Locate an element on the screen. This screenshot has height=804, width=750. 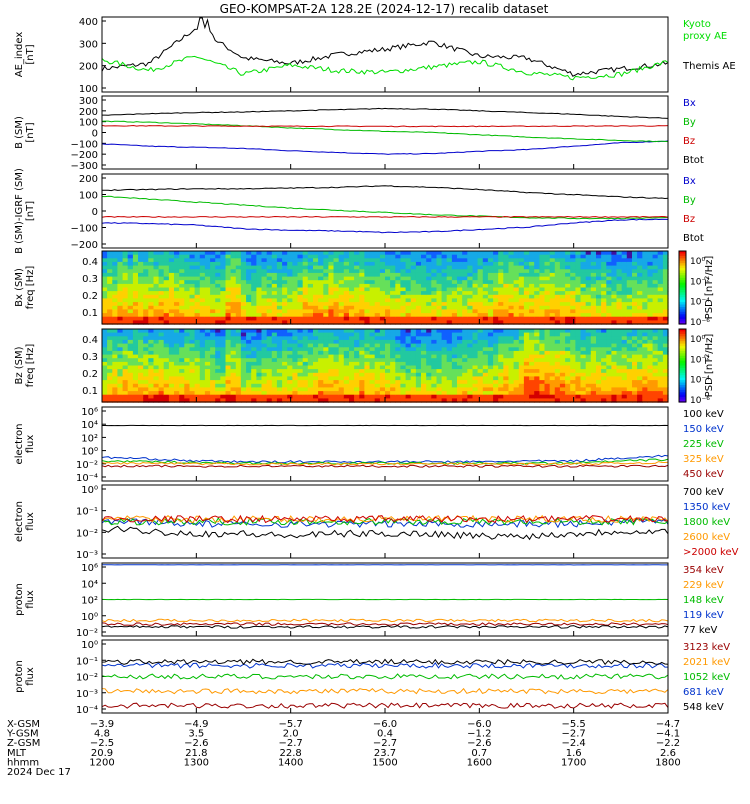
panel-frame is located at coordinates (385, 54).